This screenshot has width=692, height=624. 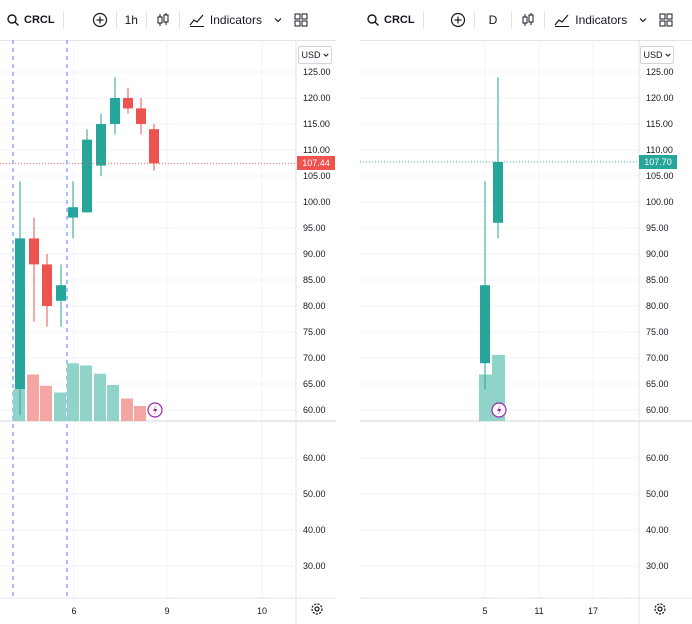 What do you see at coordinates (484, 611) in the screenshot?
I see `time-tick-label: 5` at bounding box center [484, 611].